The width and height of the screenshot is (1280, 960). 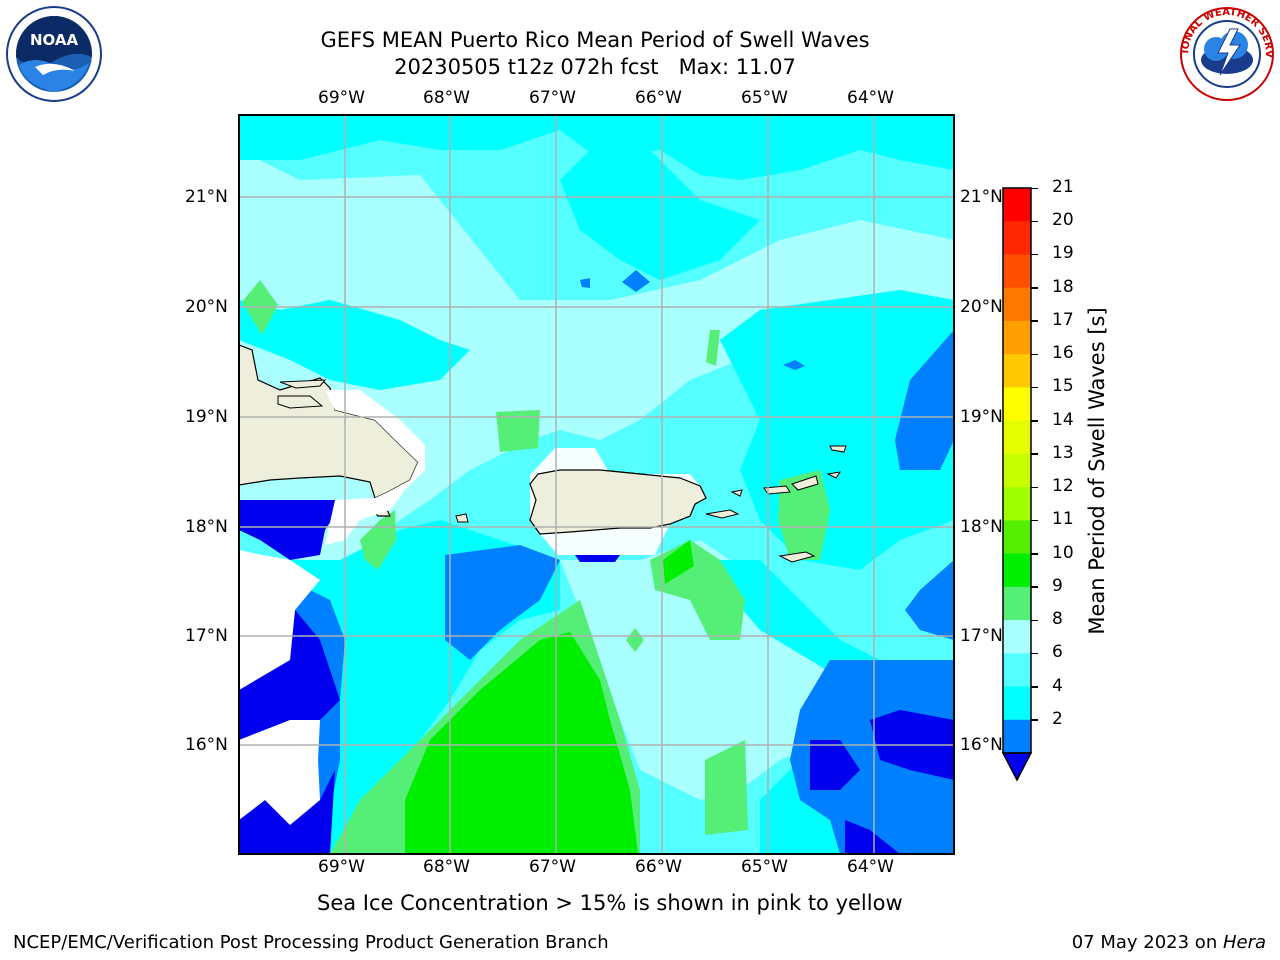 What do you see at coordinates (1063, 386) in the screenshot?
I see `colorbar-tick-label: 15` at bounding box center [1063, 386].